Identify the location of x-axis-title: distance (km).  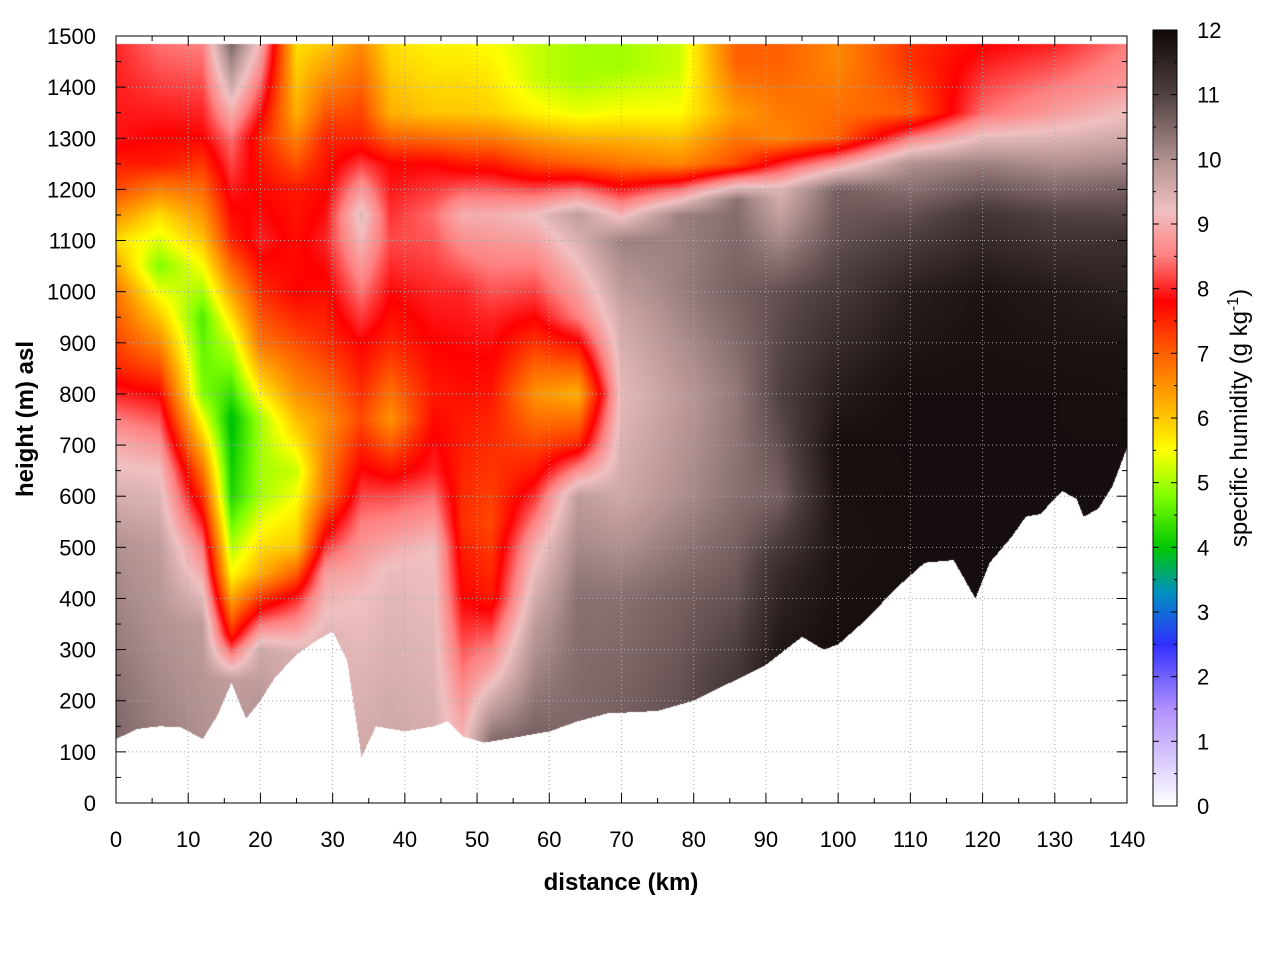
(621, 882).